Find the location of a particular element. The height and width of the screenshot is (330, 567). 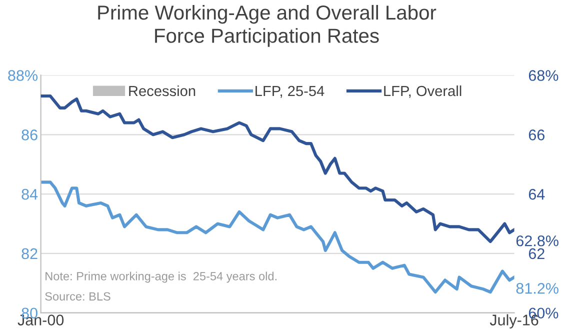

y2-tick-label: 64 is located at coordinates (536, 194).